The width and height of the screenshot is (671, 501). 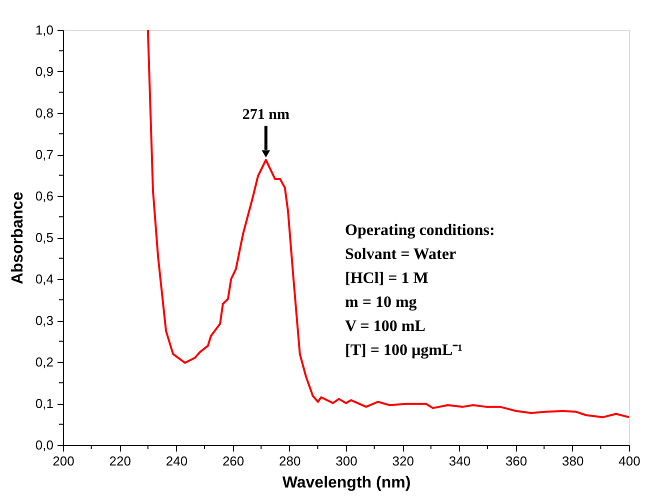 What do you see at coordinates (120, 461) in the screenshot?
I see `x-tick-label: 220` at bounding box center [120, 461].